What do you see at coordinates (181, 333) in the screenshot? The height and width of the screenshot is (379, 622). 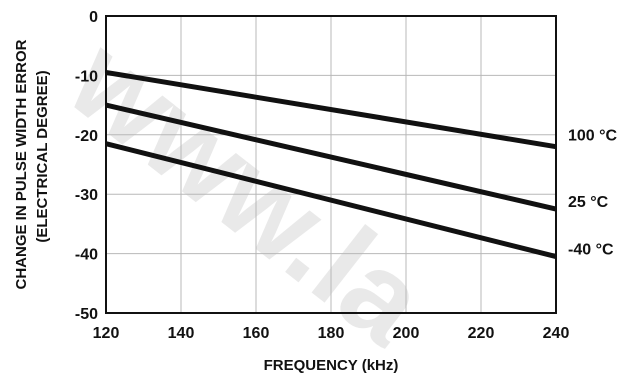 I see `x-tick-label-1: 140` at bounding box center [181, 333].